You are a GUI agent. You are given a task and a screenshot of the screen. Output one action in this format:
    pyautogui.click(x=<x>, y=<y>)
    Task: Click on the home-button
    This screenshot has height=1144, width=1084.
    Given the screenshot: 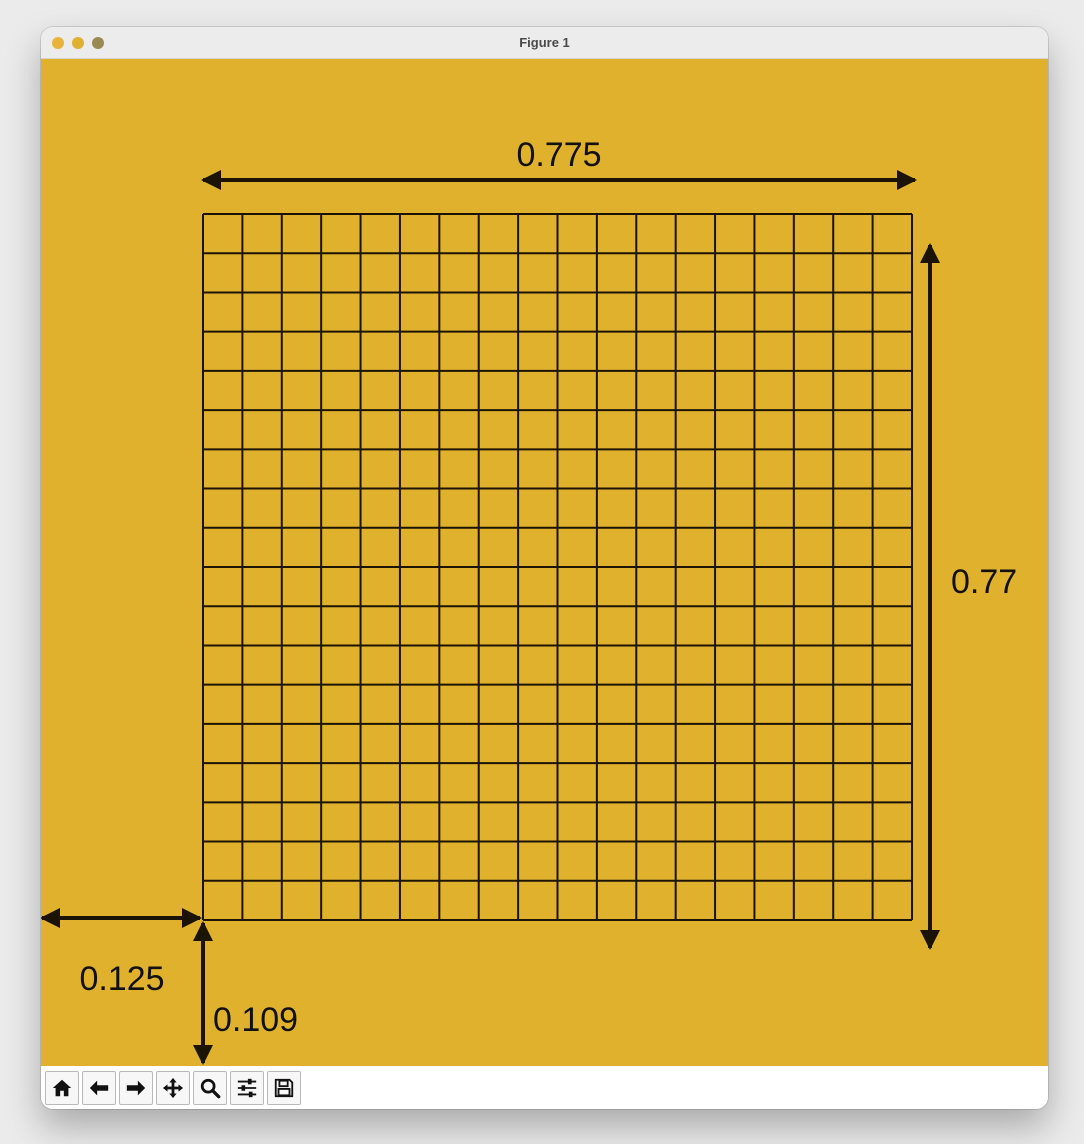 What is the action you would take?
    pyautogui.click(x=62, y=1088)
    